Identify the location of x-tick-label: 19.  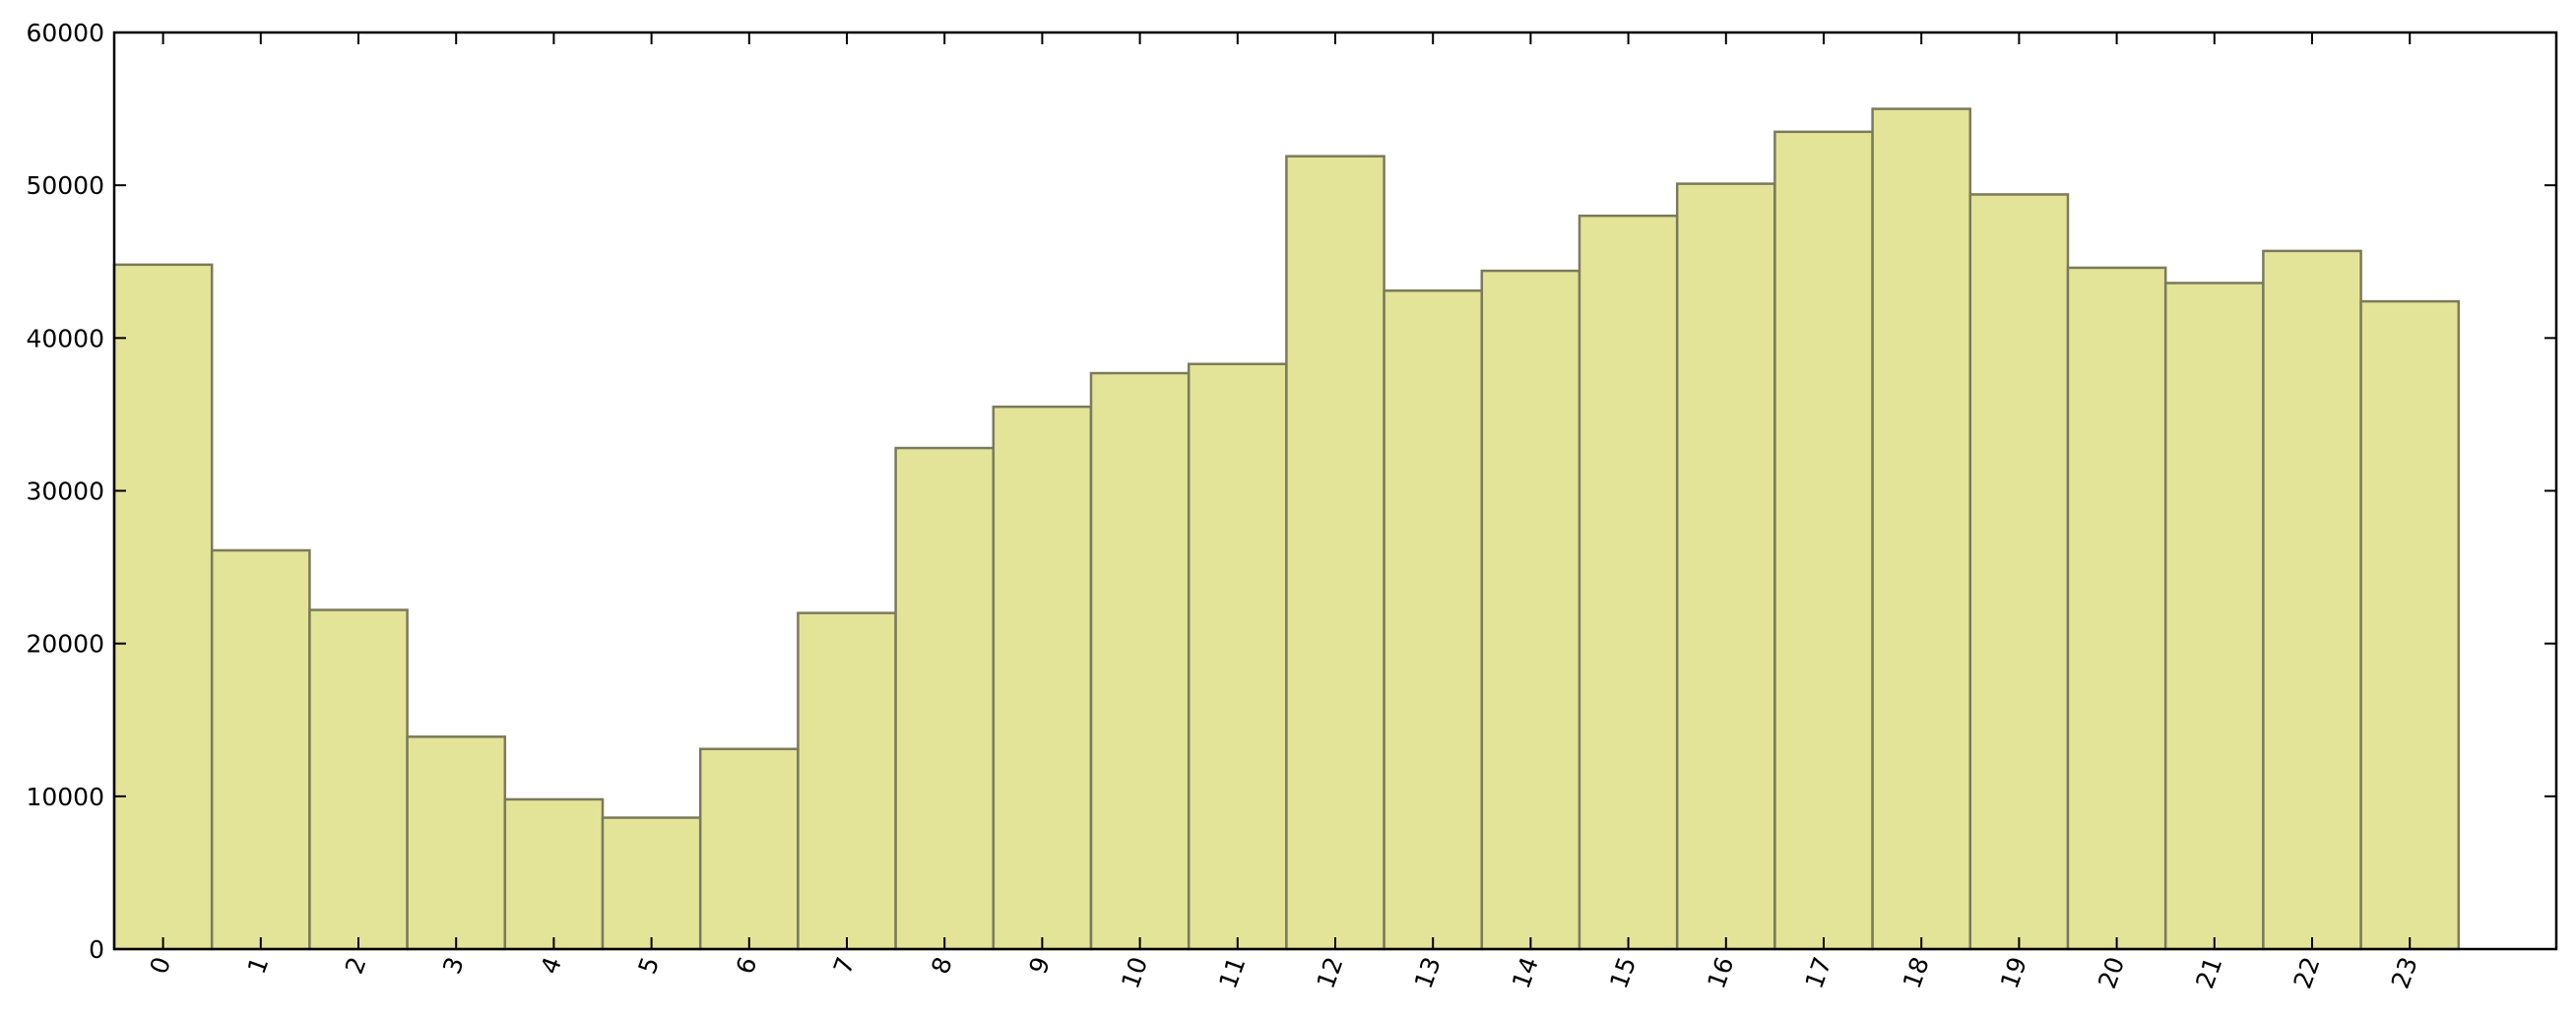
(2013, 972).